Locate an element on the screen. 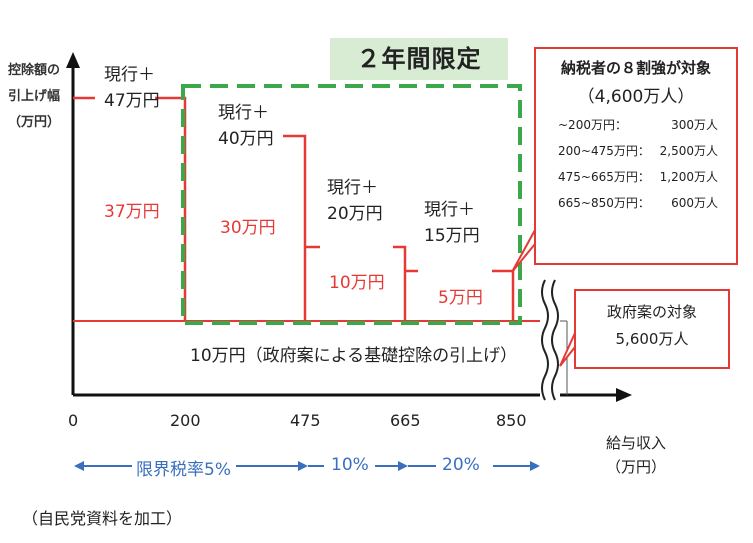 This screenshot has height=543, width=753. step-4-line1: 現行＋ is located at coordinates (449, 210).